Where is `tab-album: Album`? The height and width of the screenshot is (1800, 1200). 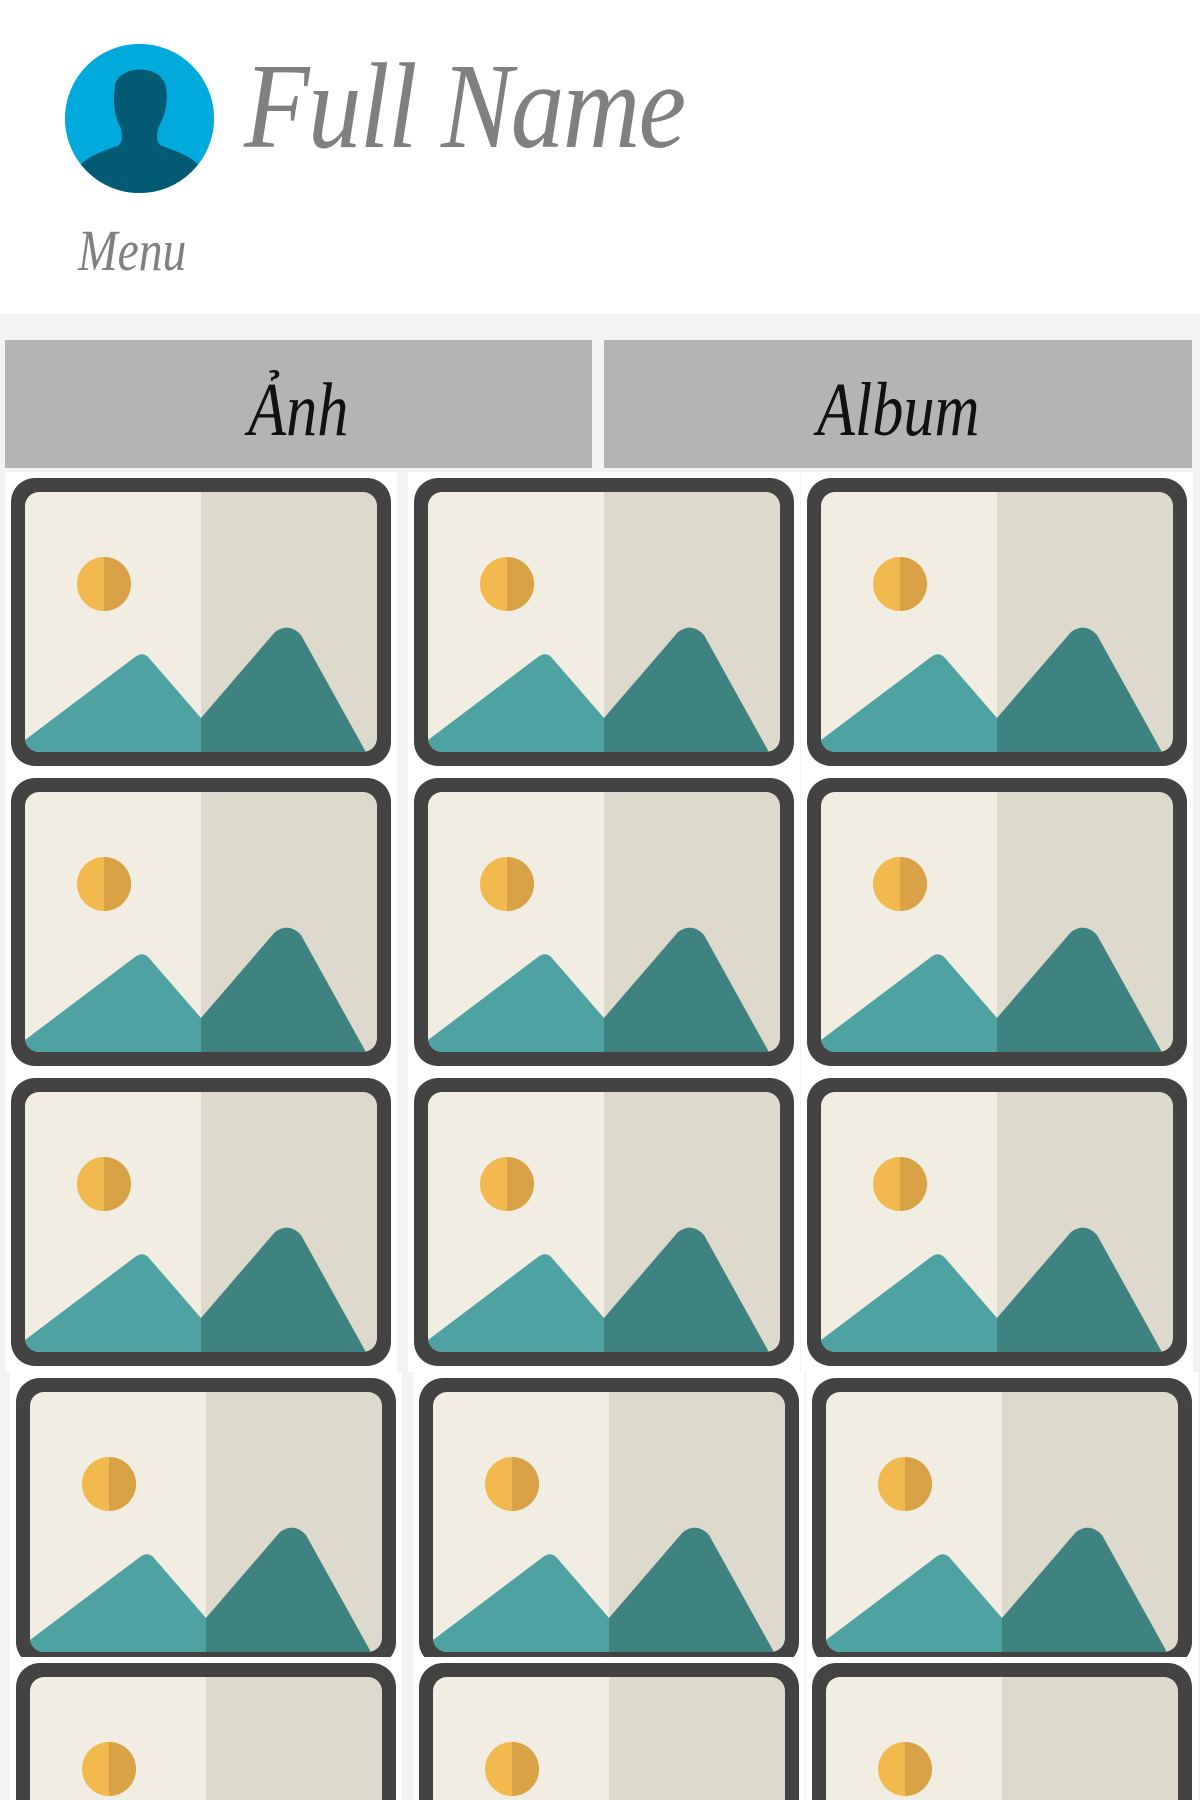
tab-album: Album is located at coordinates (898, 404).